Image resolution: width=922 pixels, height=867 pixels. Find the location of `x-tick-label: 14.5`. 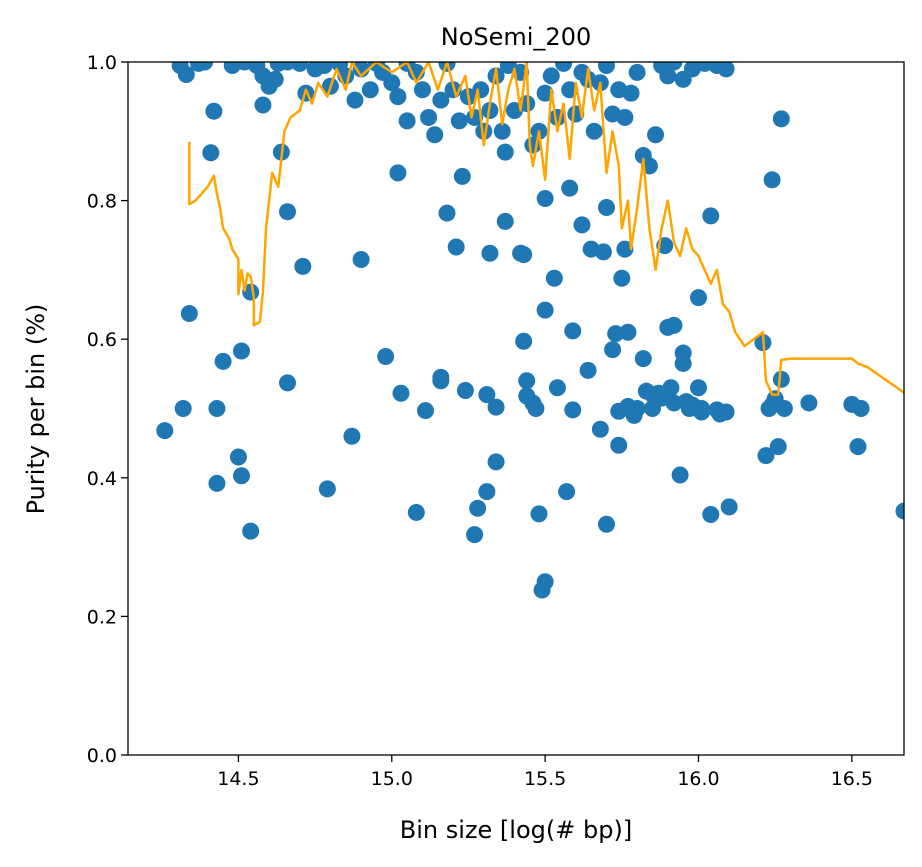

x-tick-label: 14.5 is located at coordinates (238, 779).